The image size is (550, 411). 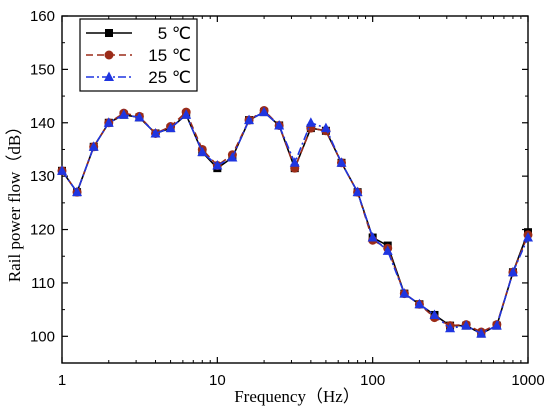 What do you see at coordinates (174, 33) in the screenshot?
I see `legend-label: 5 ℃` at bounding box center [174, 33].